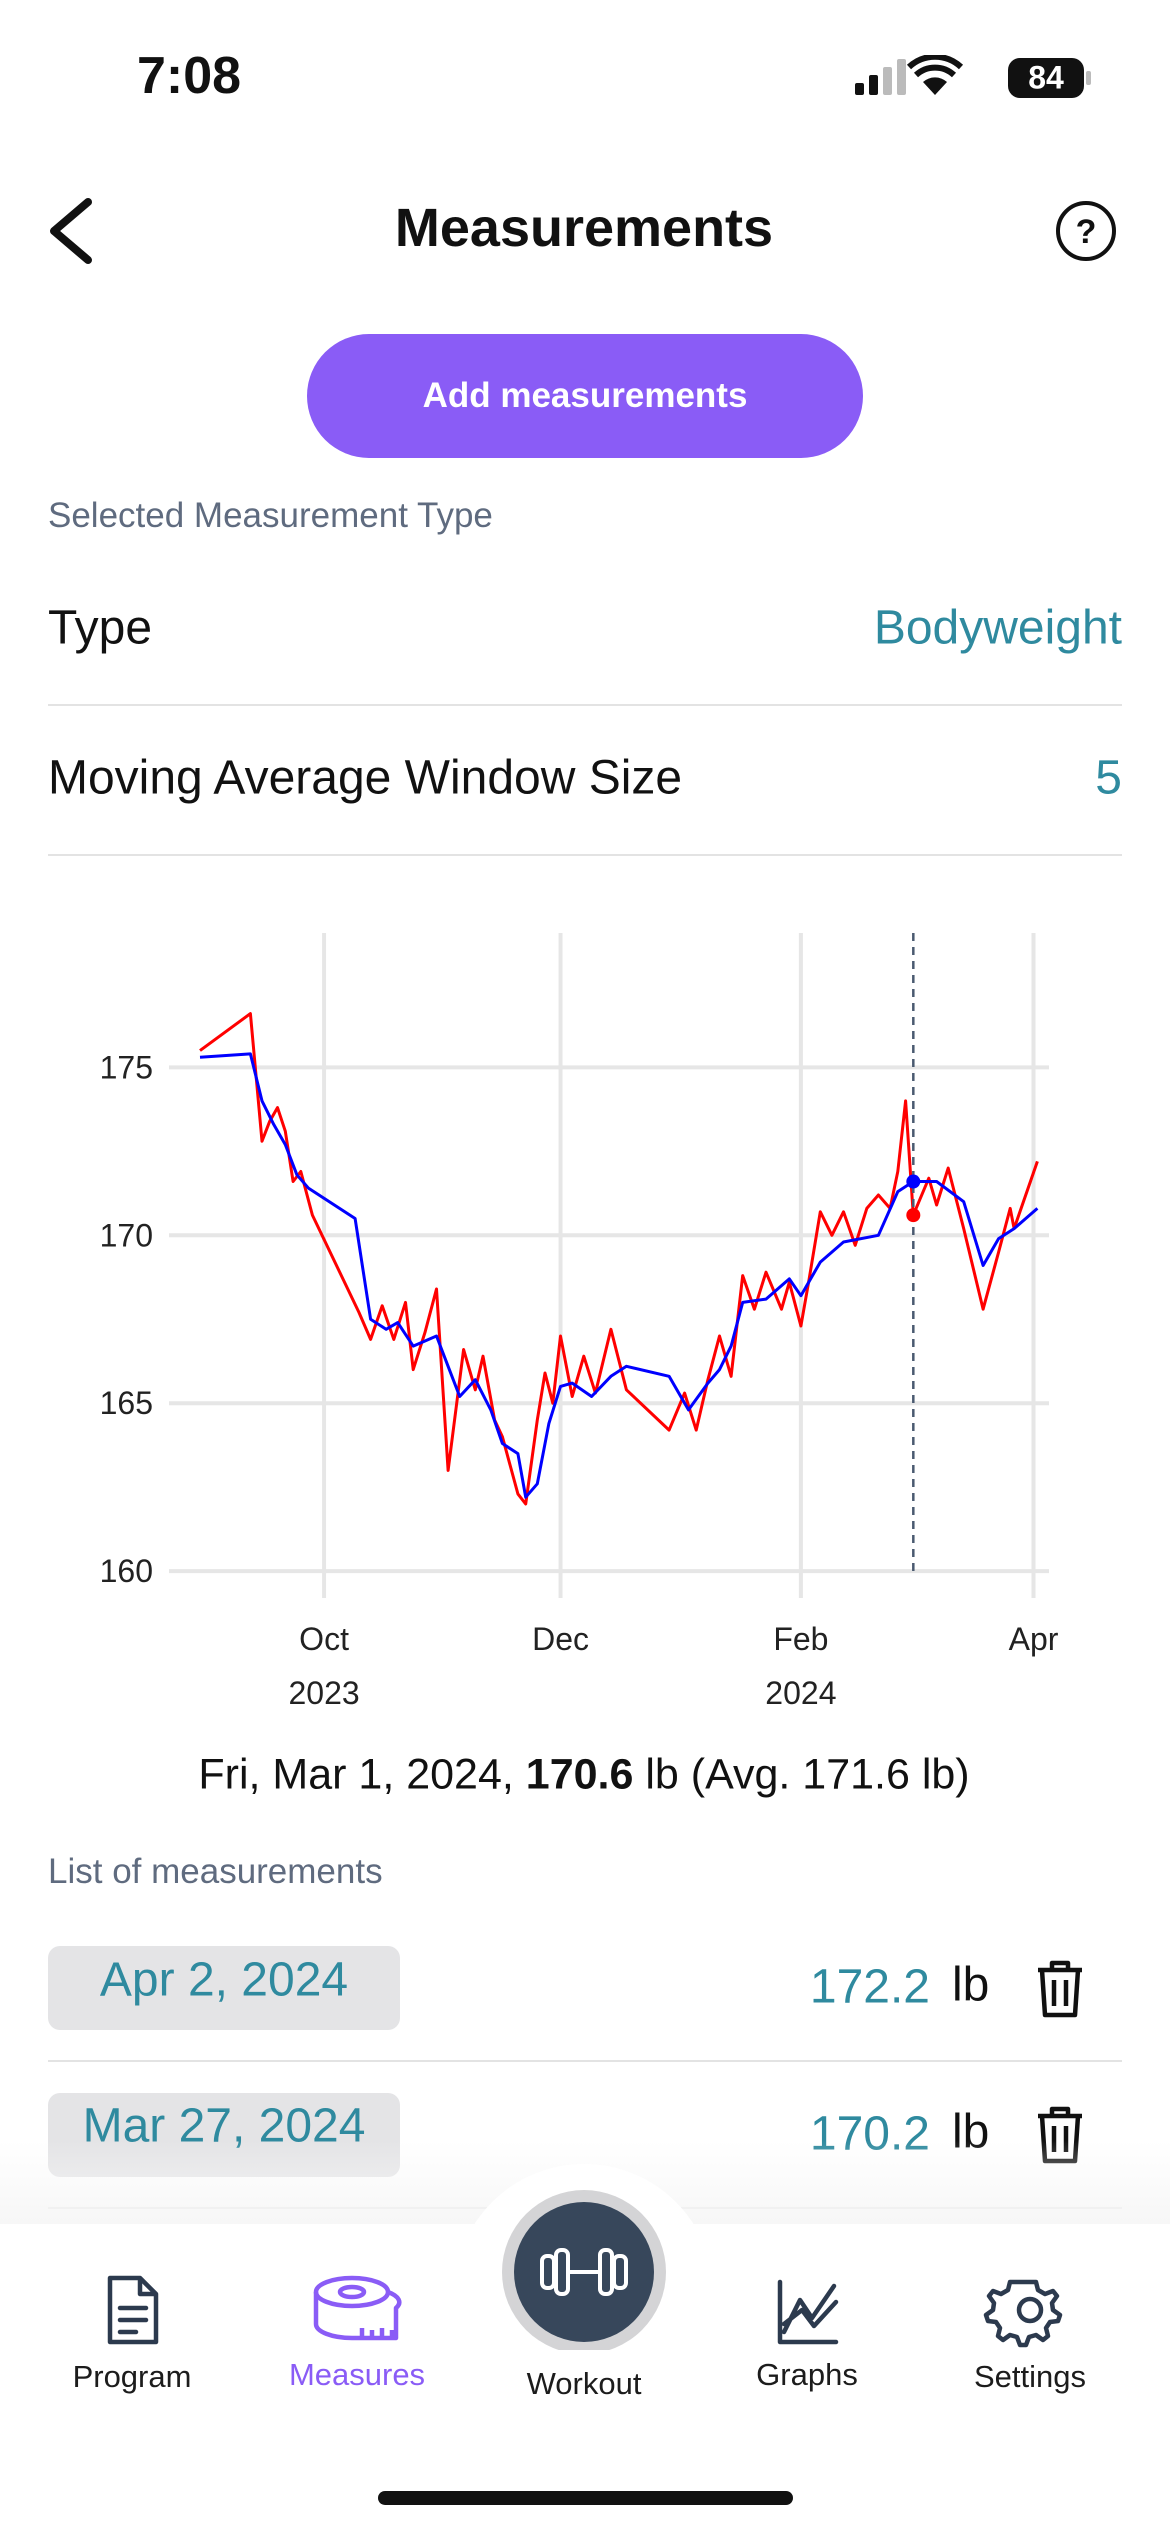 This screenshot has width=1170, height=2532. I want to click on help-button: ?, so click(1086, 231).